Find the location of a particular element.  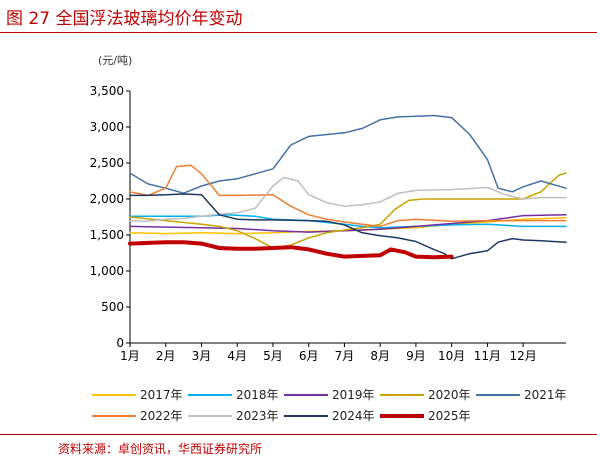

x-tick-label: 3月 is located at coordinates (202, 356).